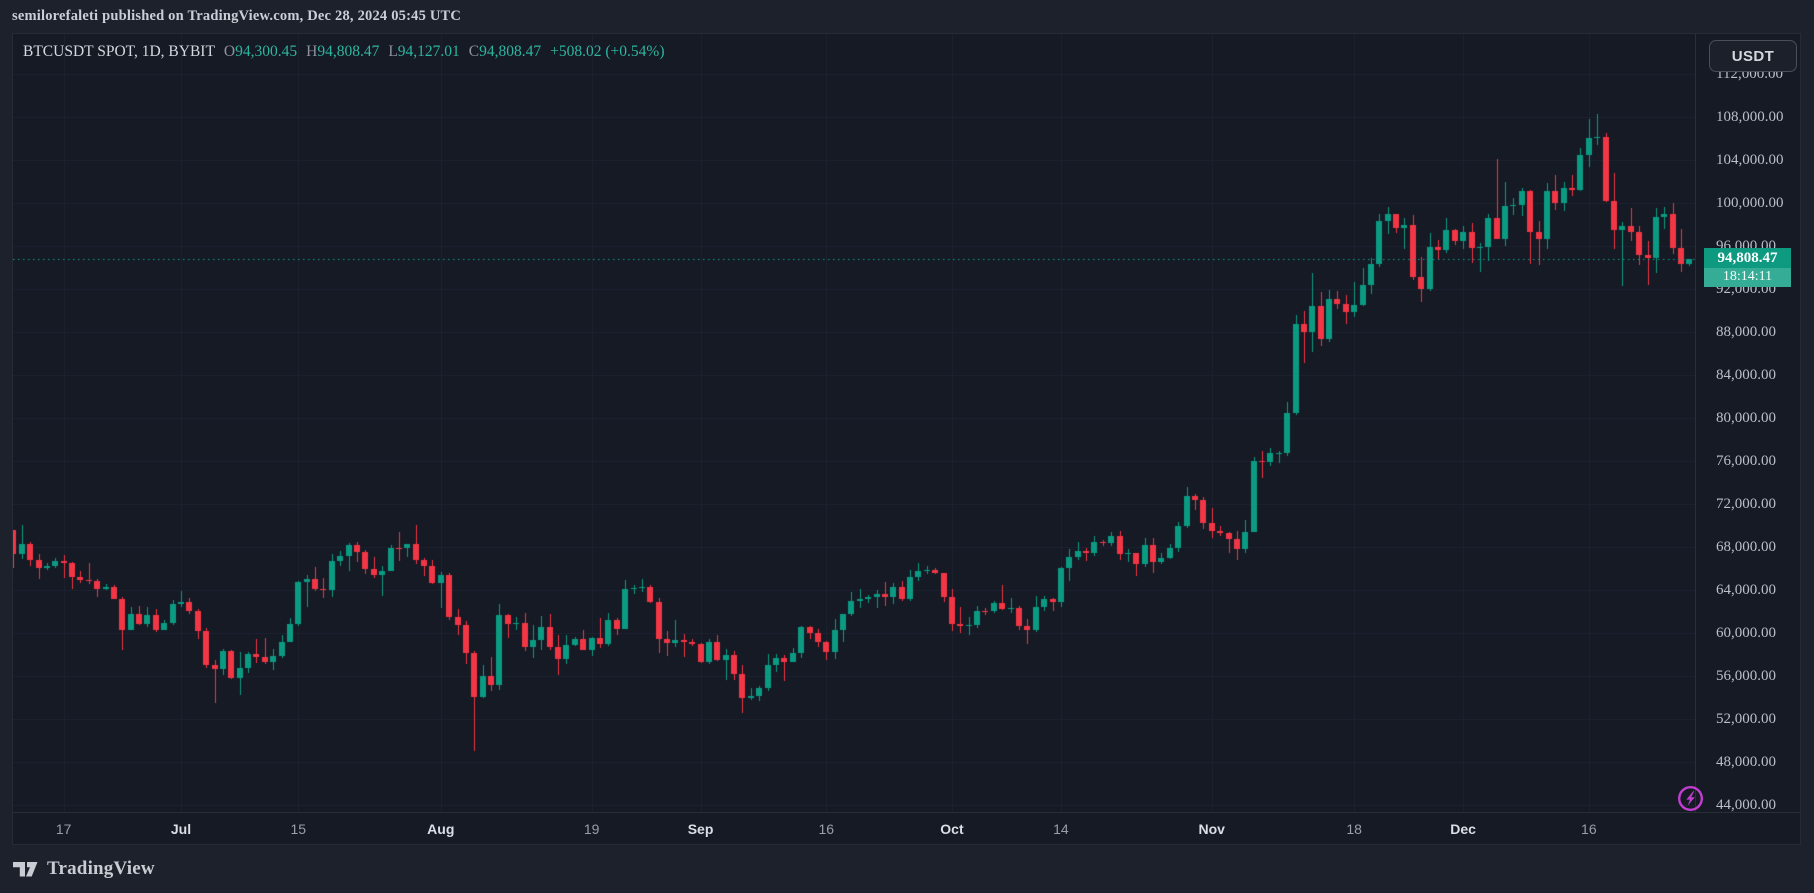 The width and height of the screenshot is (1814, 893). I want to click on time-tick-label: 18, so click(1354, 829).